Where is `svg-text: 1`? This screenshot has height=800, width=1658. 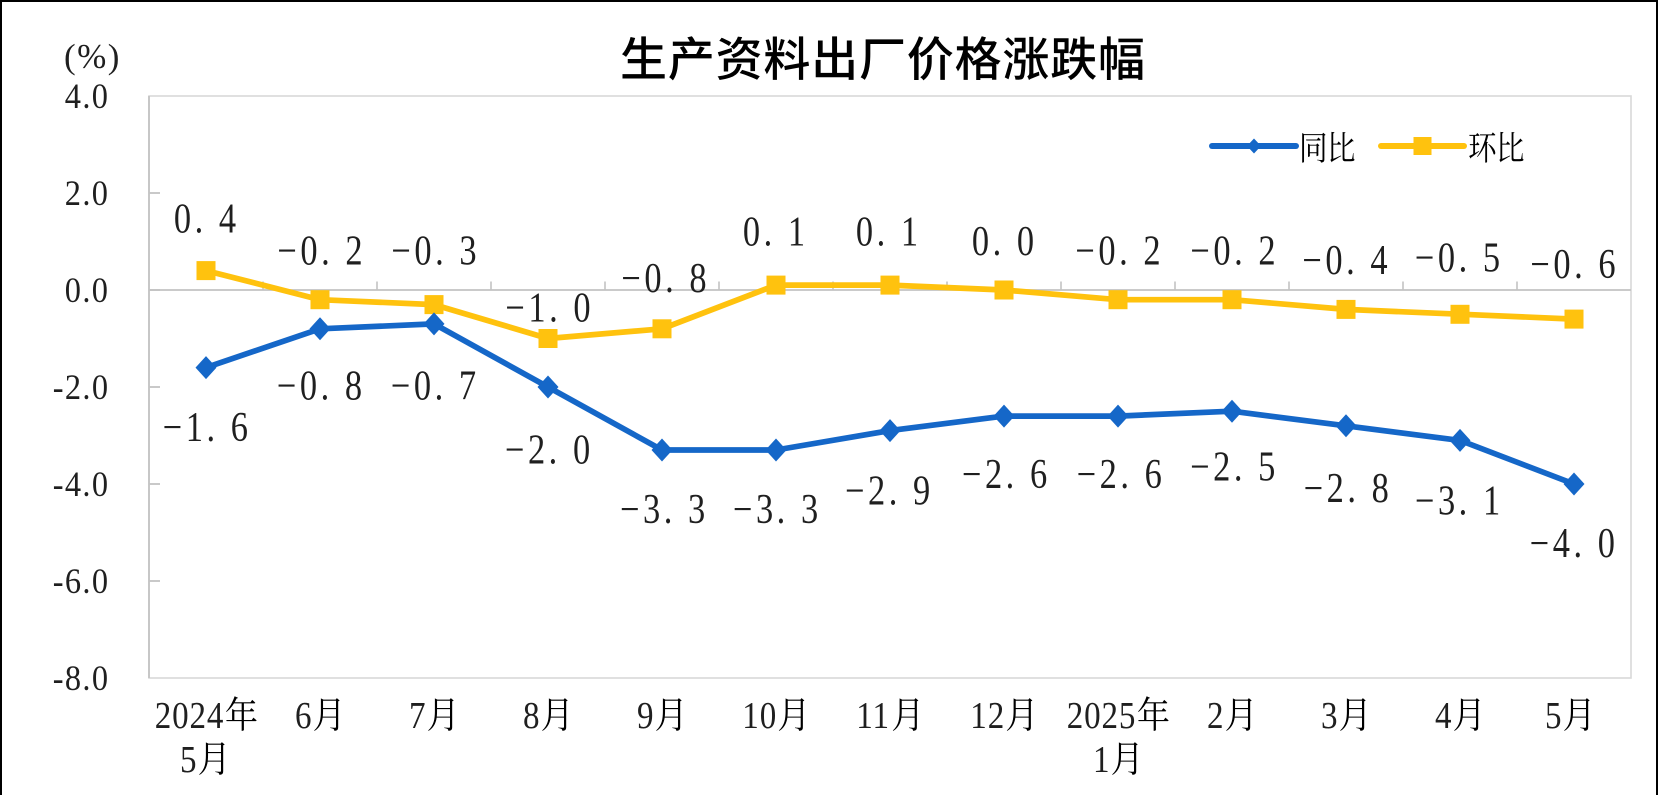
svg-text: 1 is located at coordinates (1101, 759).